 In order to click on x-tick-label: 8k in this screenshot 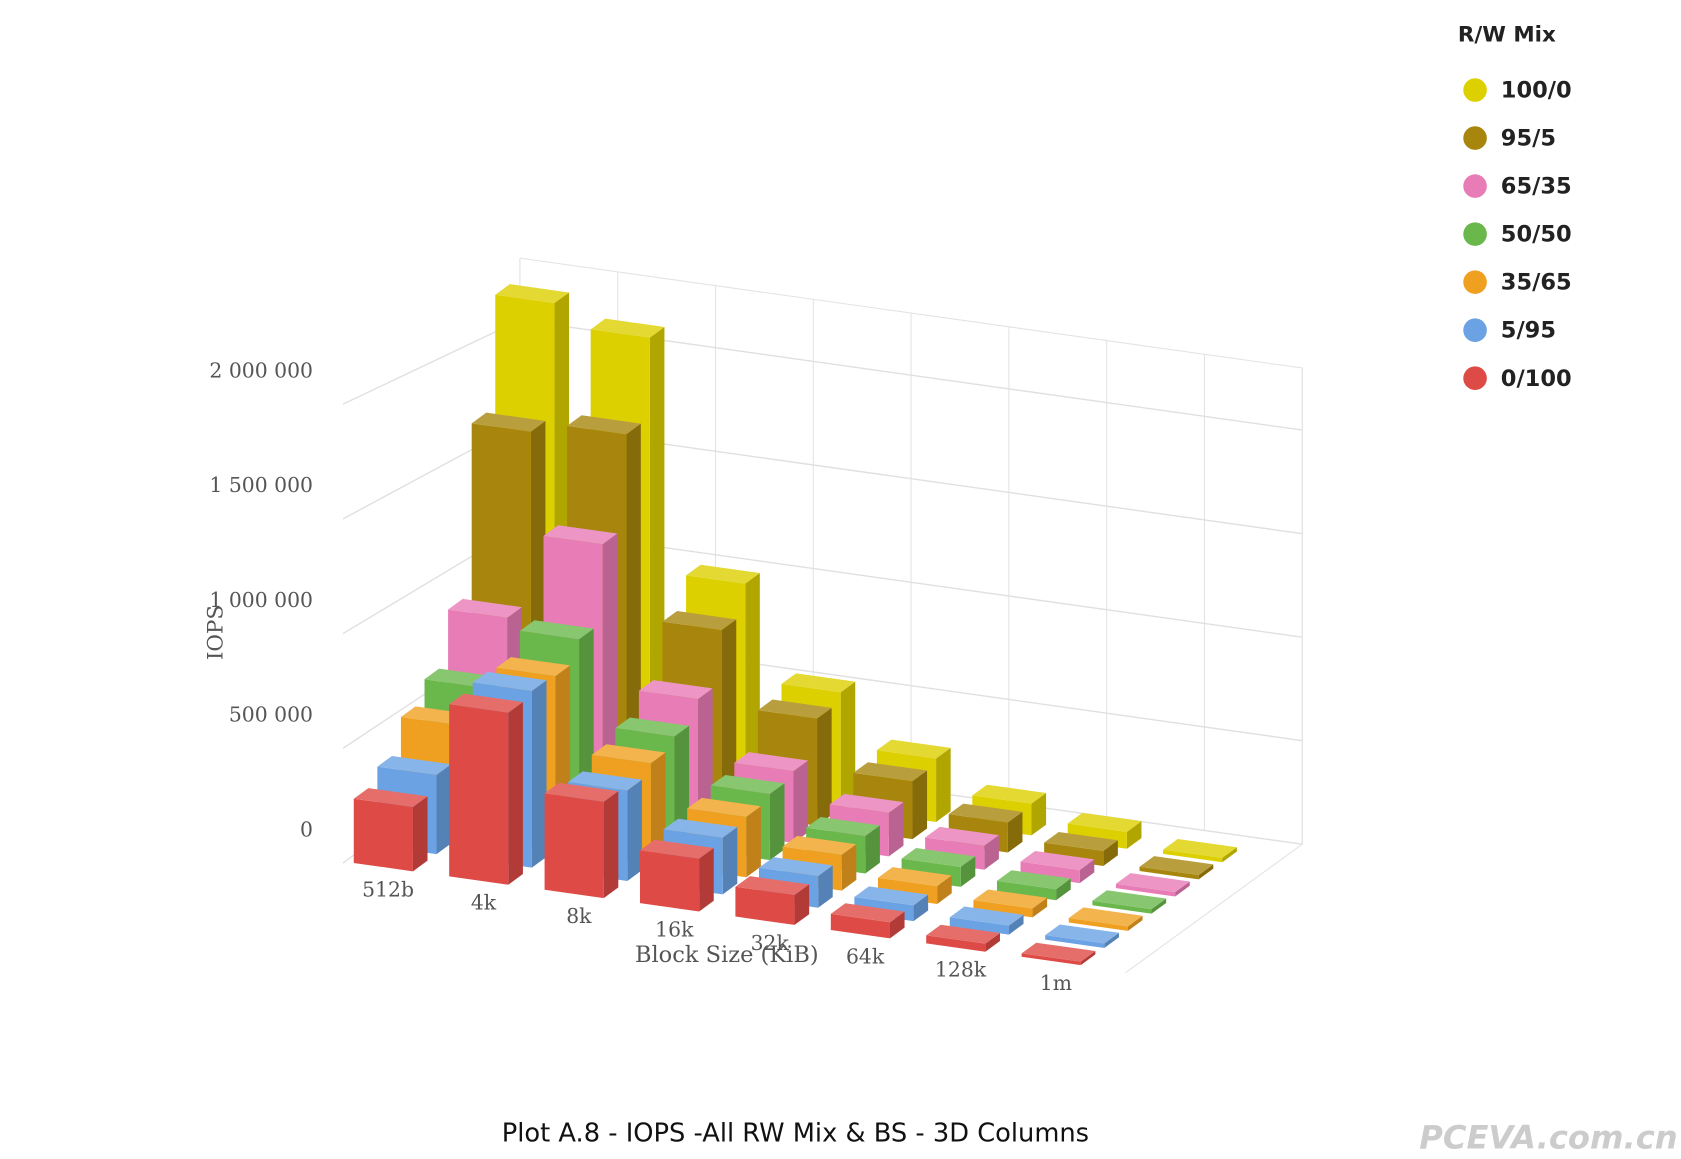, I will do `click(579, 916)`.